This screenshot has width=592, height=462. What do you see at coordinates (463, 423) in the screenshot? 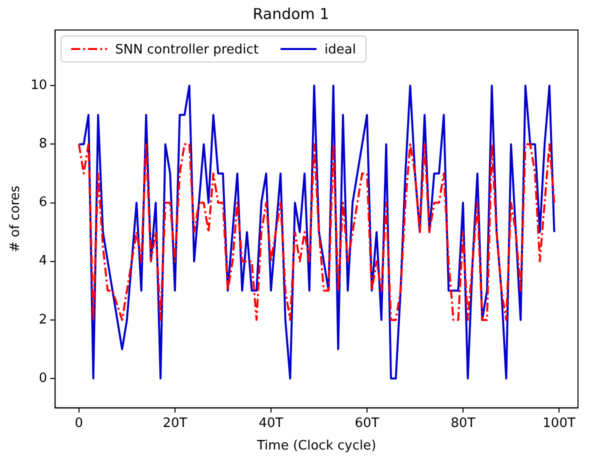
I see `x-tick-label: 80T` at bounding box center [463, 423].